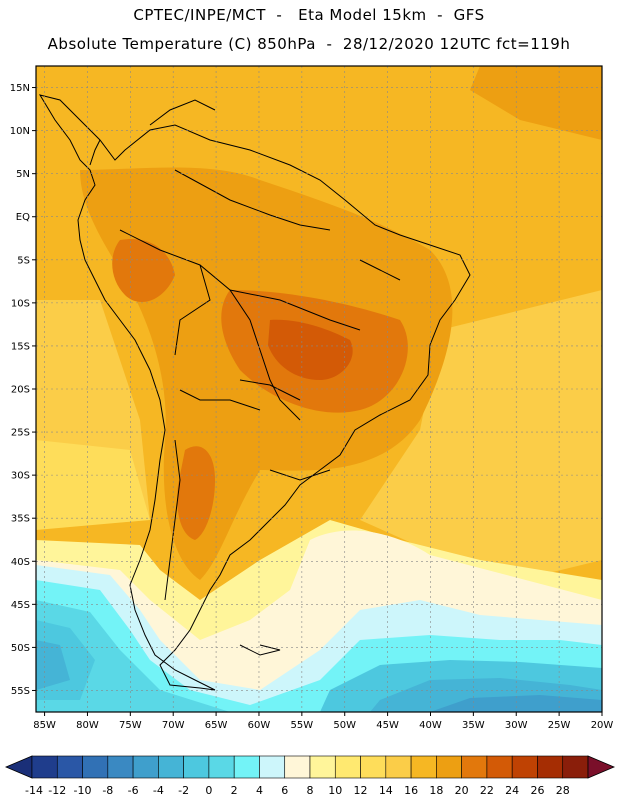  I want to click on colorbar-under-arrow, so click(18, 767).